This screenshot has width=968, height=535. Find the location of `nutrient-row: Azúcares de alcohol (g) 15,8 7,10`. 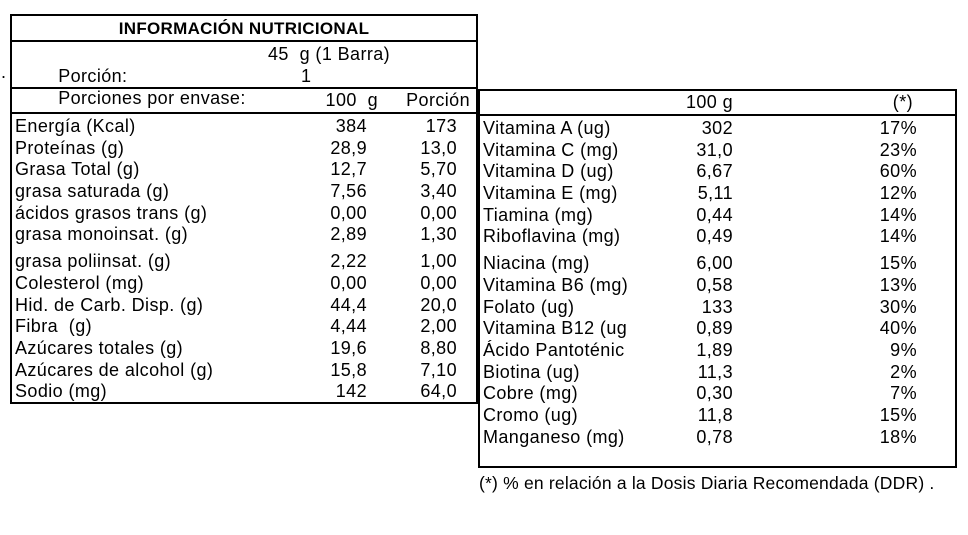

nutrient-row: Azúcares de alcohol (g) 15,8 7,10 is located at coordinates (244, 371).